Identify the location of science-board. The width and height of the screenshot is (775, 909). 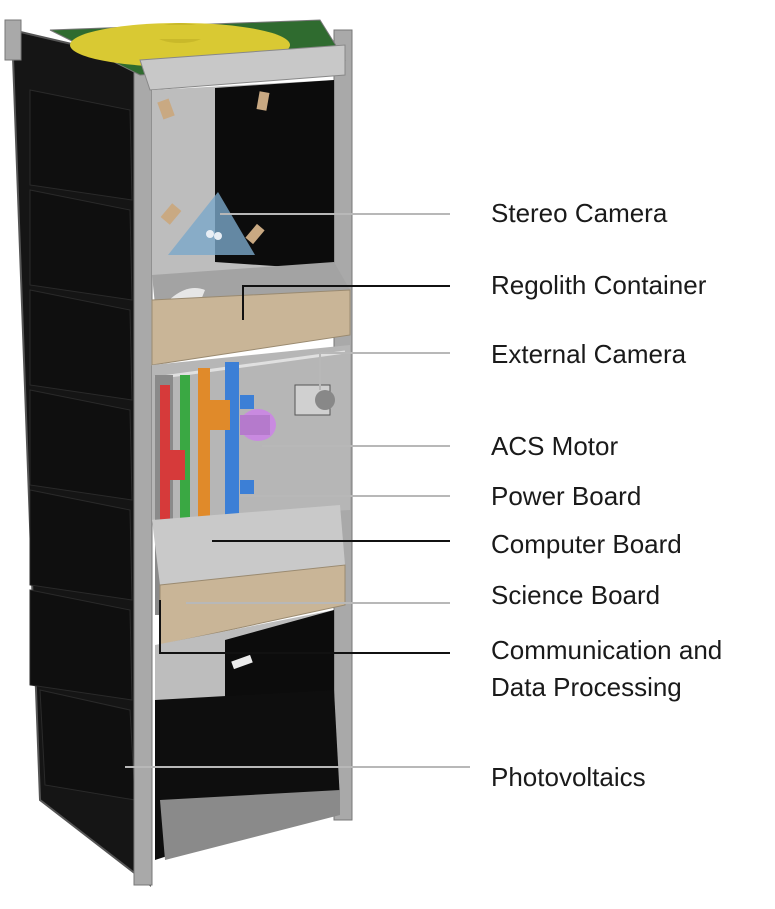
(185, 490).